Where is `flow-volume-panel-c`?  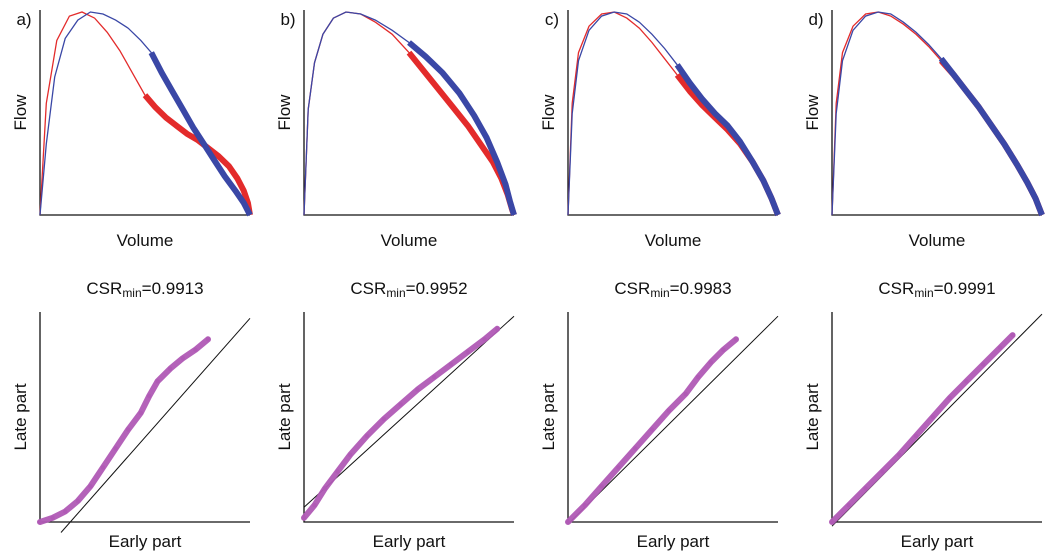
flow-volume-panel-c is located at coordinates (674, 113).